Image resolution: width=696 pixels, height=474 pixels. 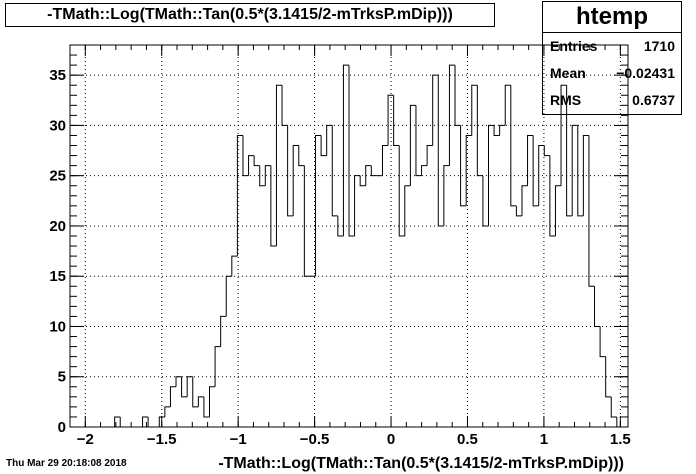 I want to click on x-tick-label: 1.5, so click(x=620, y=439).